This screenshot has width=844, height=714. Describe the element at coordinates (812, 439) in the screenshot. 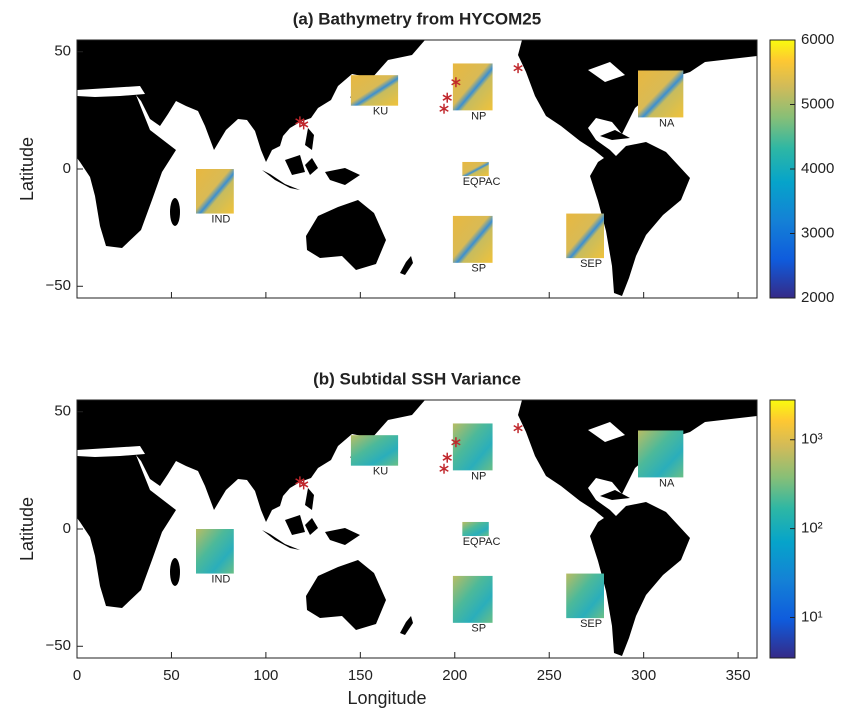

I see `colorbar-tick-label: 10³` at that location.